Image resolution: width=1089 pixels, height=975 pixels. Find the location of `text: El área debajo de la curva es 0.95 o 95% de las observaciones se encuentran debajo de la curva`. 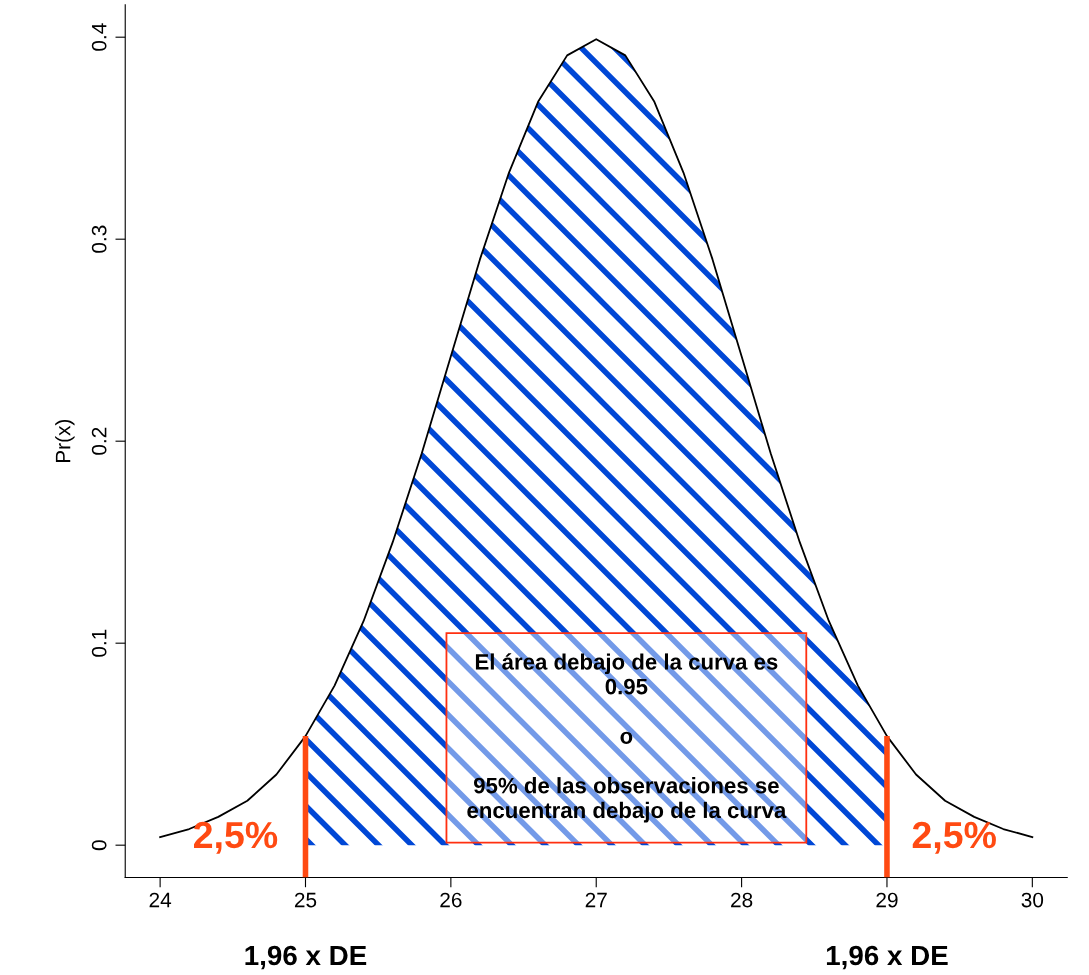

text: El área debajo de la curva es 0.95 o 95% de las observaciones se encuentran debajo de la curva is located at coordinates (627, 738).